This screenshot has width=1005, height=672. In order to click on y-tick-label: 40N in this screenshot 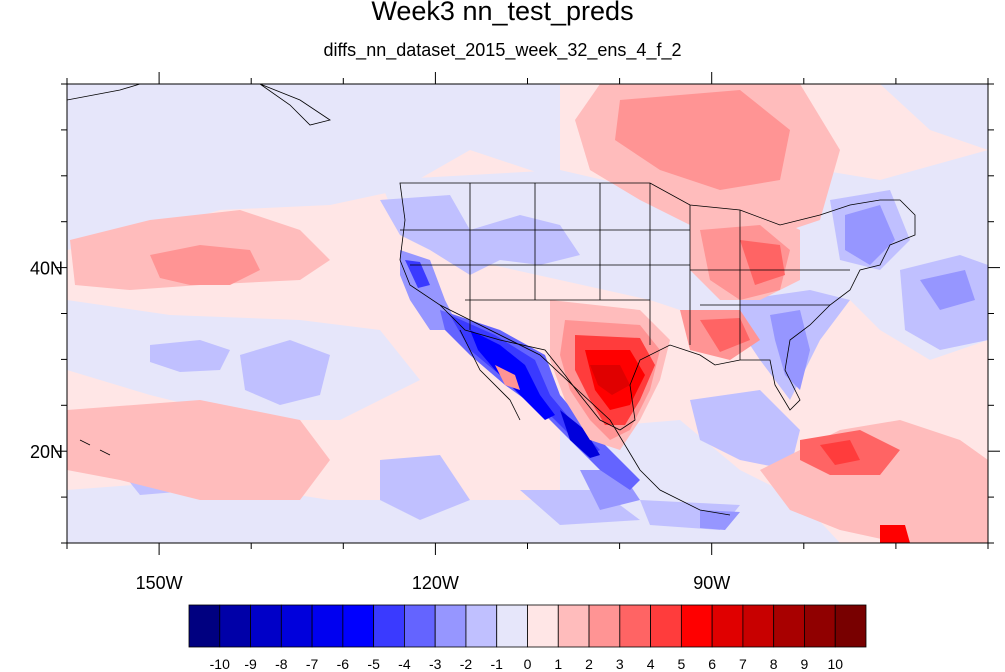, I will do `click(46, 269)`.